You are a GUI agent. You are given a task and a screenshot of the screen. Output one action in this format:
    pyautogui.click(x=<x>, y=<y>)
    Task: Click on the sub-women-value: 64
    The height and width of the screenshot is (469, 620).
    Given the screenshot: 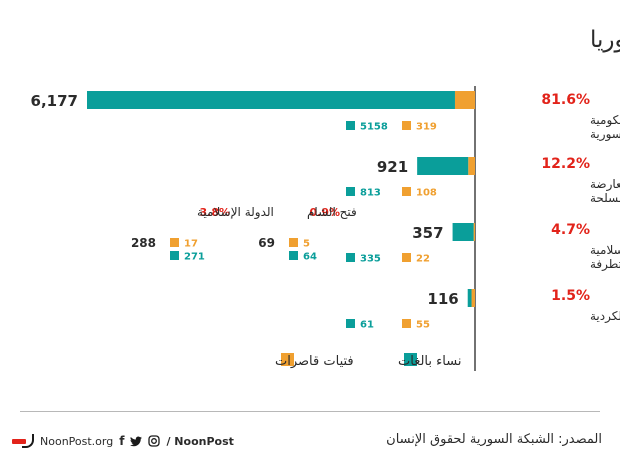 What is the action you would take?
    pyautogui.click(x=310, y=257)
    